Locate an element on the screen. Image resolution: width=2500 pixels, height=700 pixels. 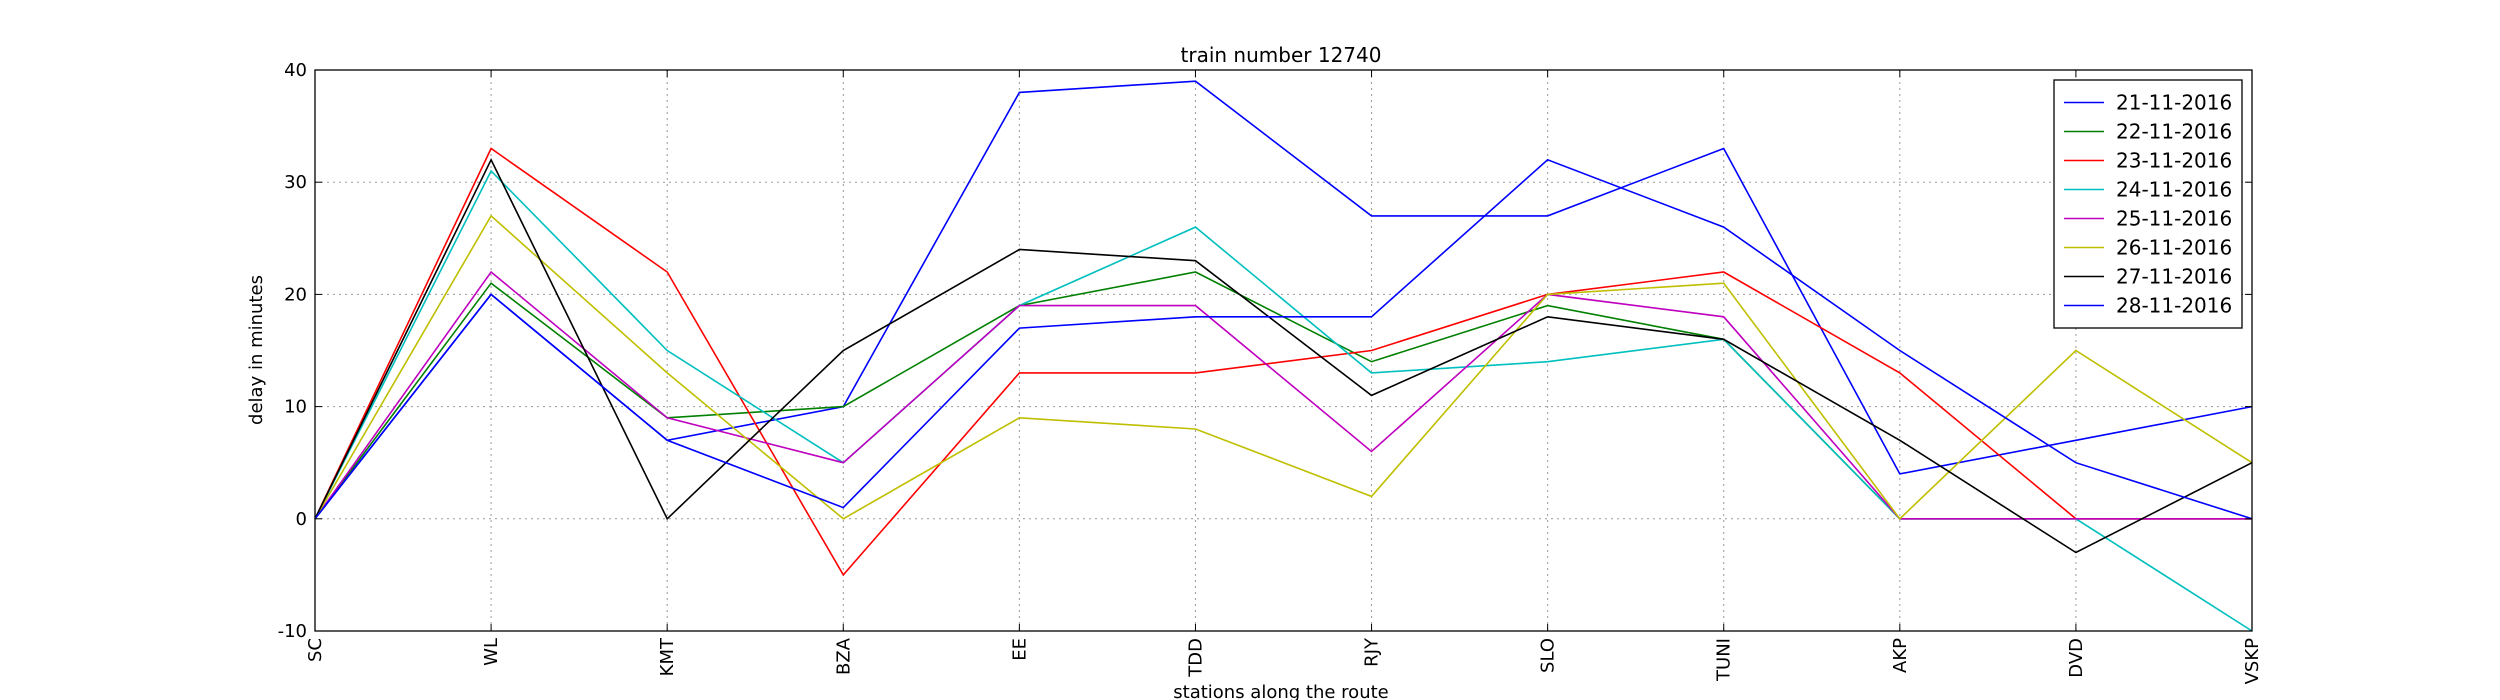
legend-label: 25-11-2016 is located at coordinates (2174, 219).